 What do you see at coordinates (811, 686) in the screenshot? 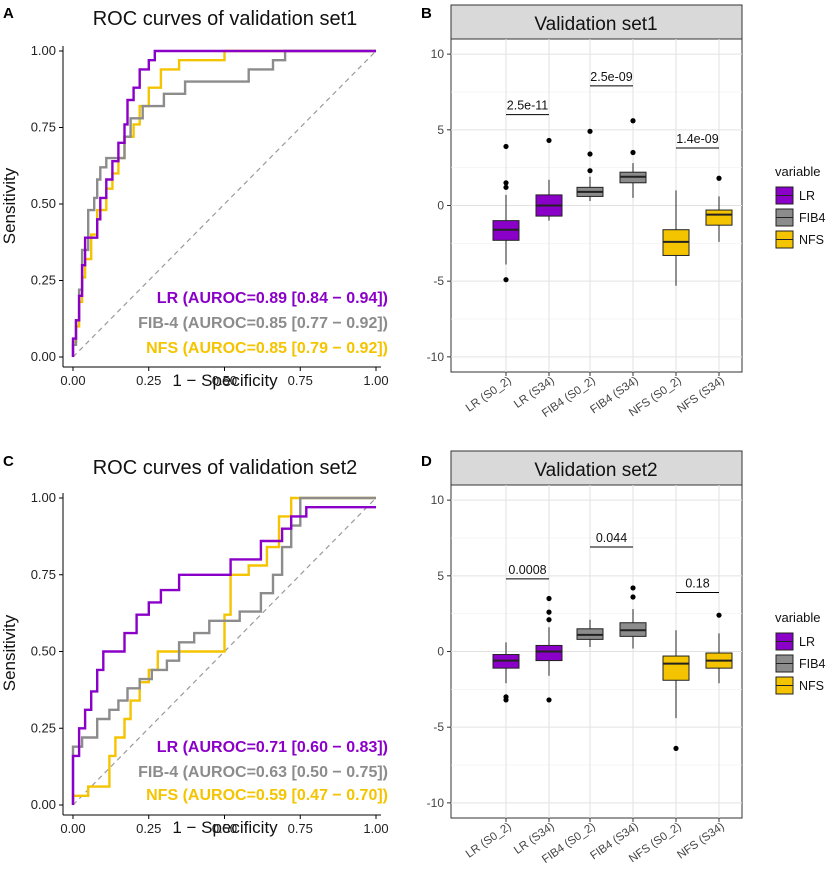
I see `box2-legend-label: NFS` at bounding box center [811, 686].